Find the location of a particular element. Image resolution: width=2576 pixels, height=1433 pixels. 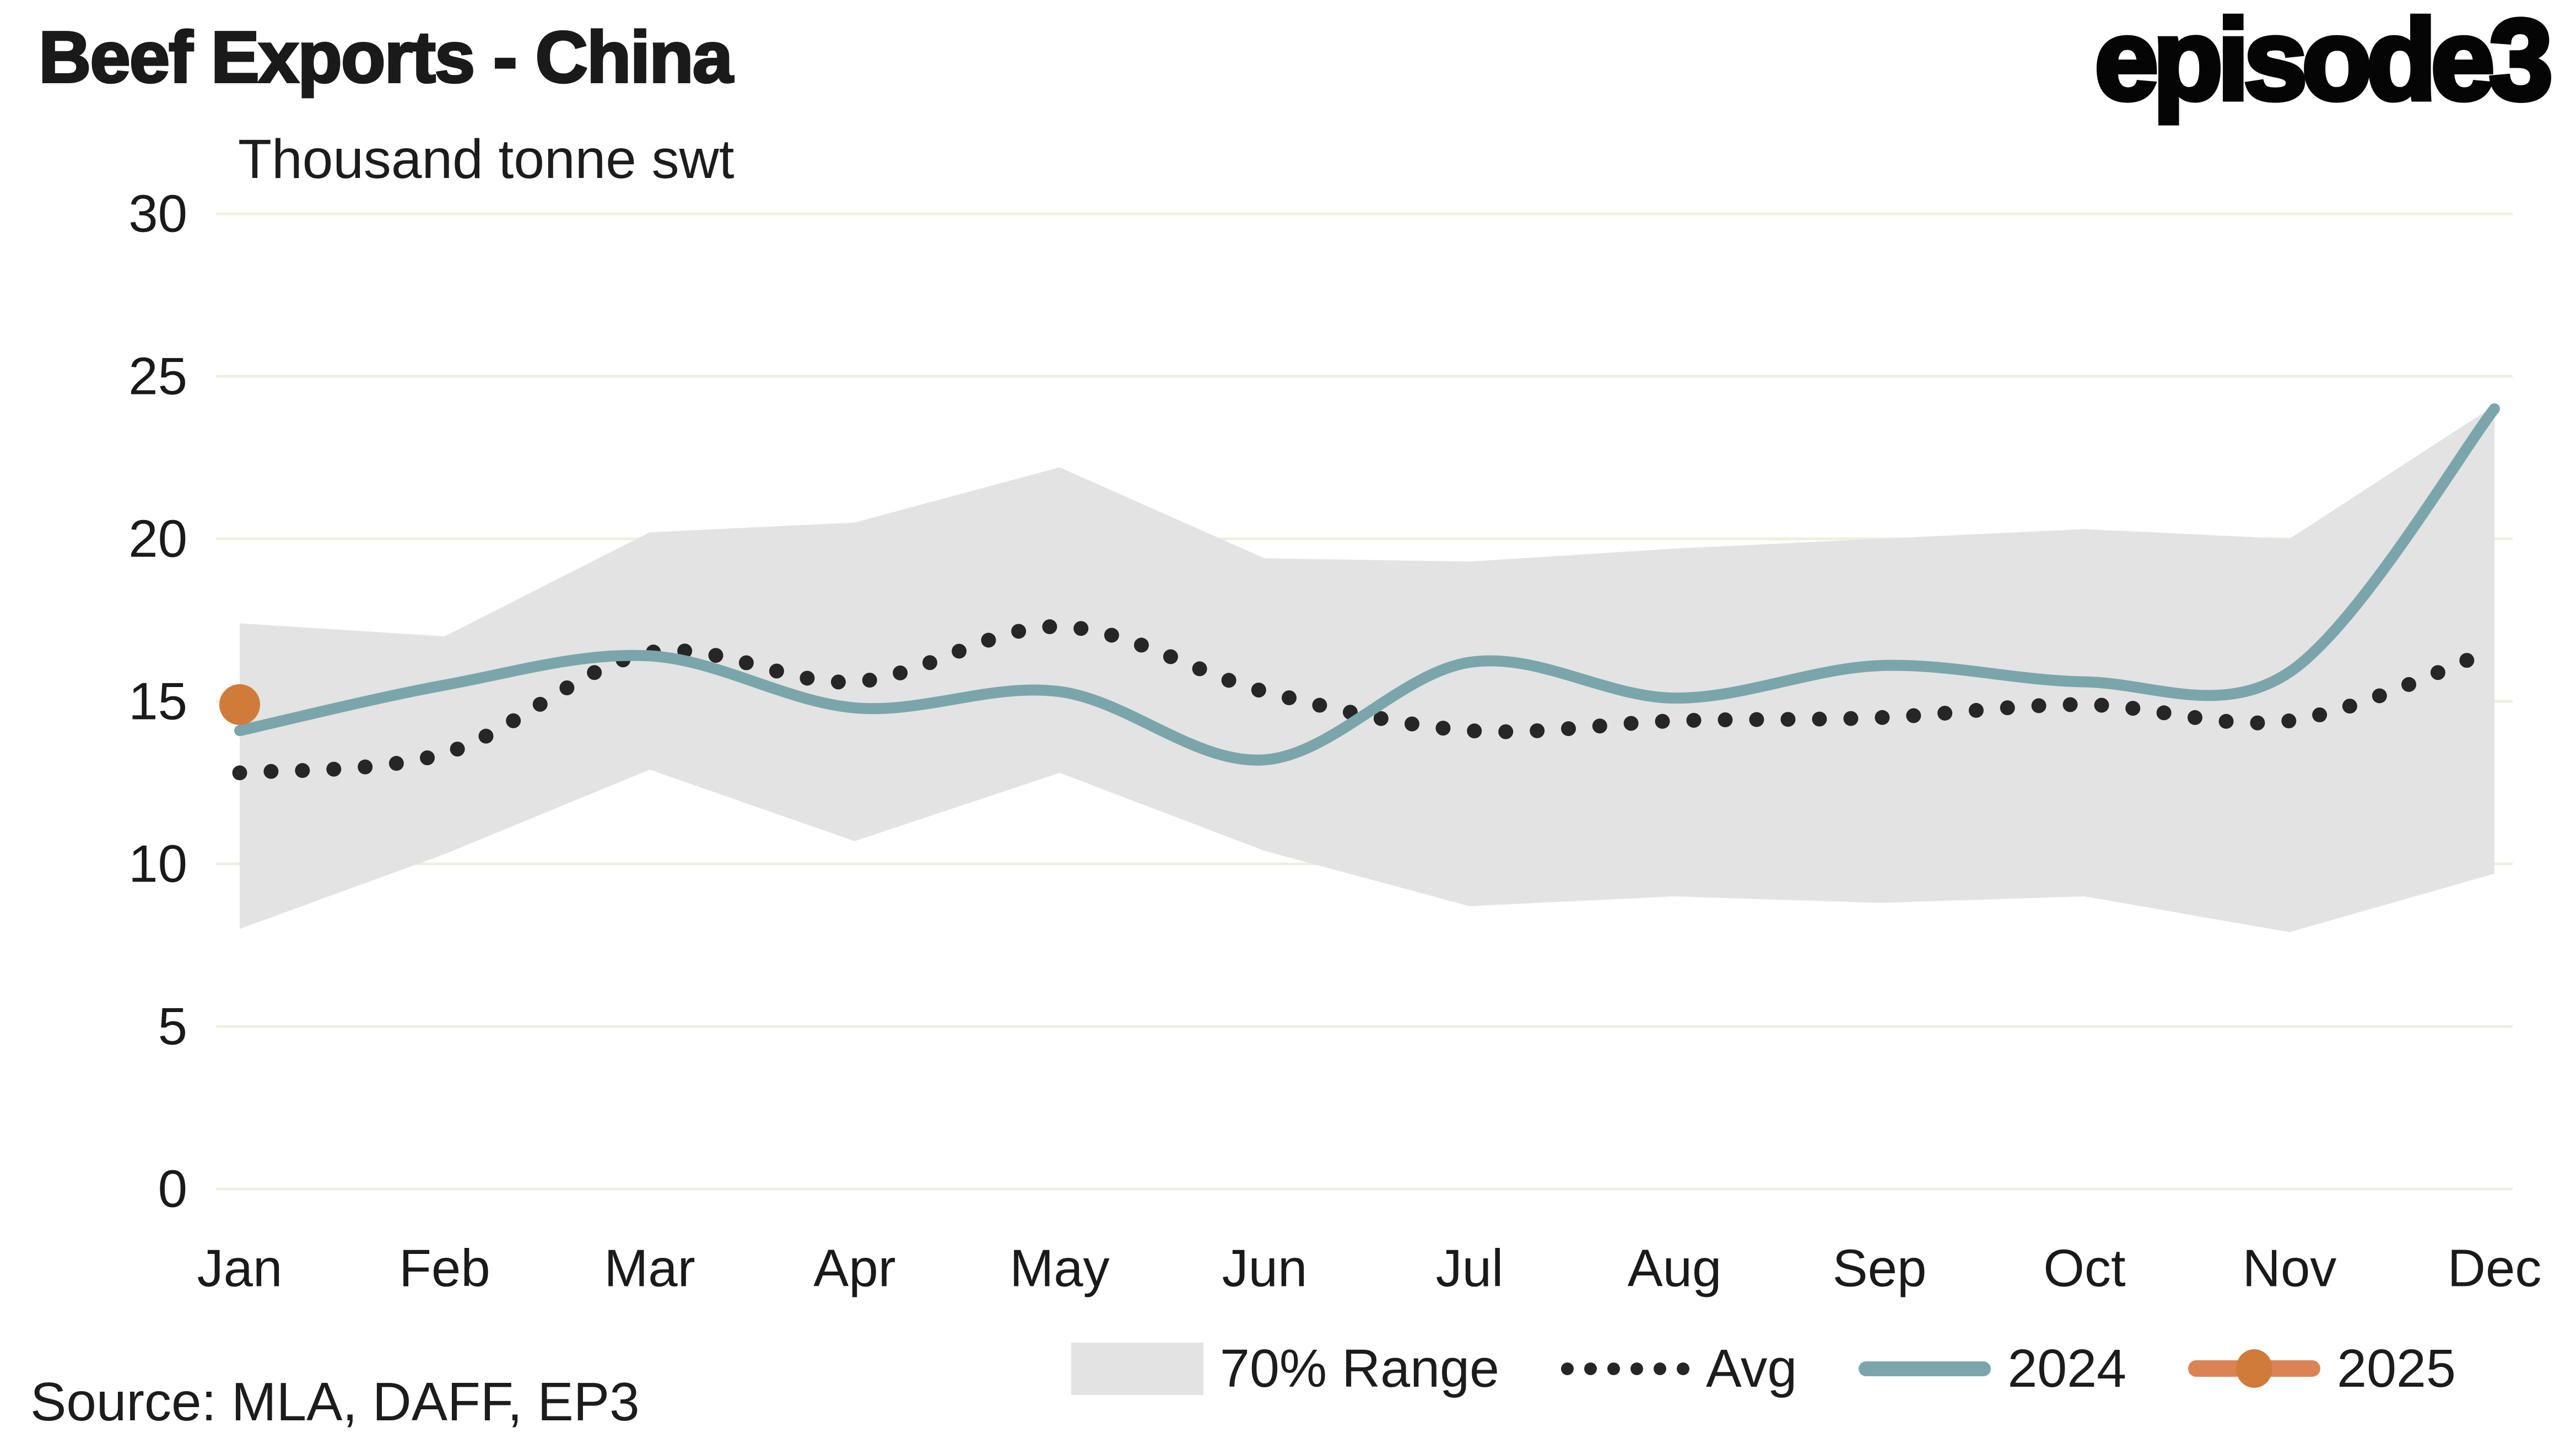

x-tick-label: Mar is located at coordinates (649, 1268).